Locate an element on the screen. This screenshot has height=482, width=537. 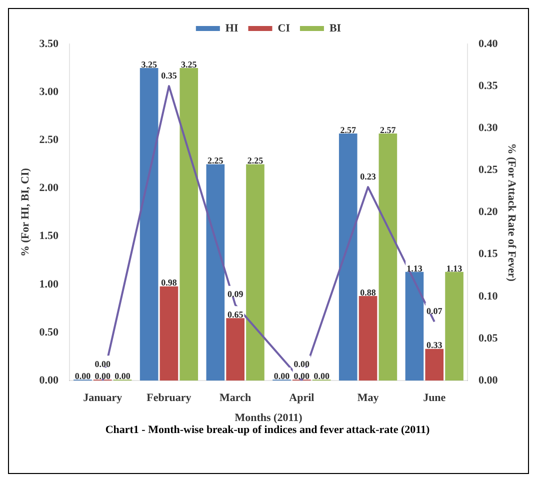
data-label: 0.07 is located at coordinates (434, 311).